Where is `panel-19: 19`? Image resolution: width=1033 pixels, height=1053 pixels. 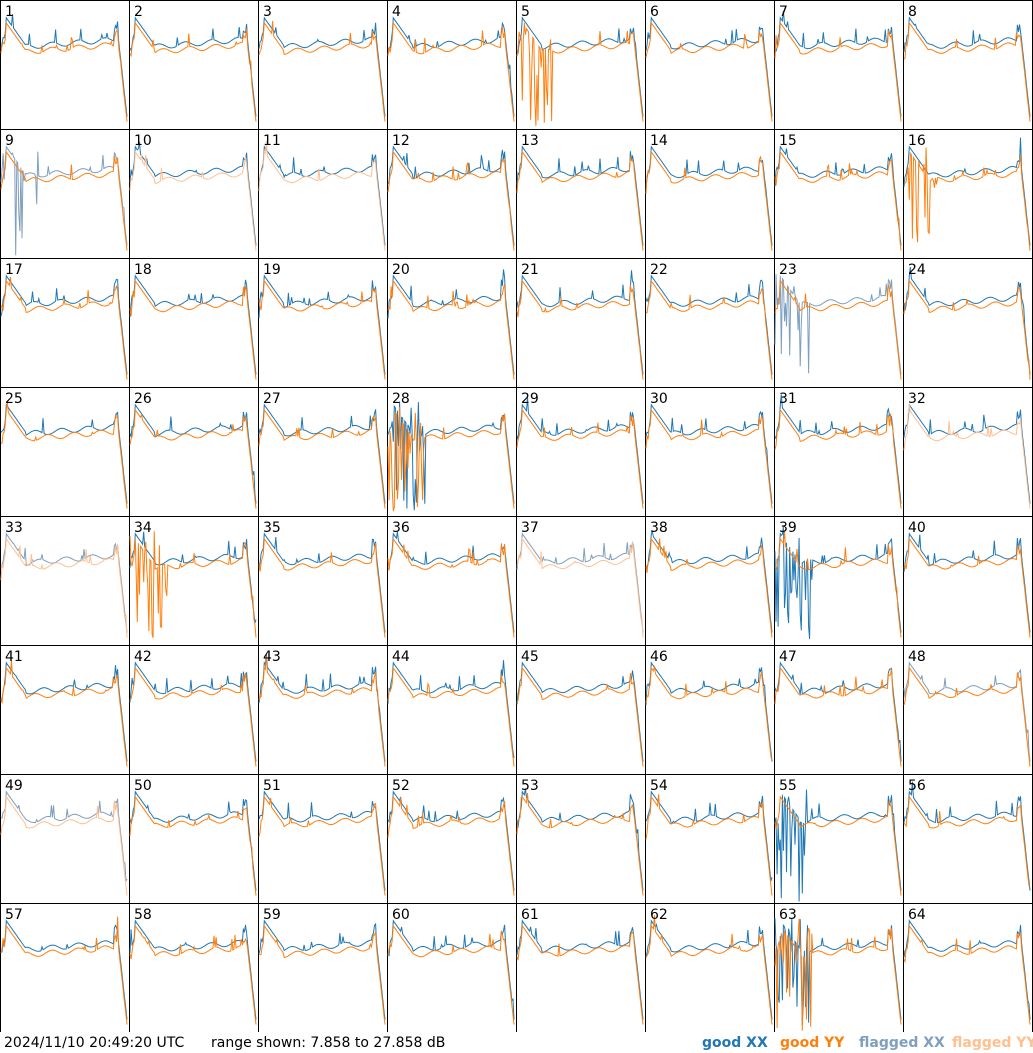 panel-19: 19 is located at coordinates (323, 323).